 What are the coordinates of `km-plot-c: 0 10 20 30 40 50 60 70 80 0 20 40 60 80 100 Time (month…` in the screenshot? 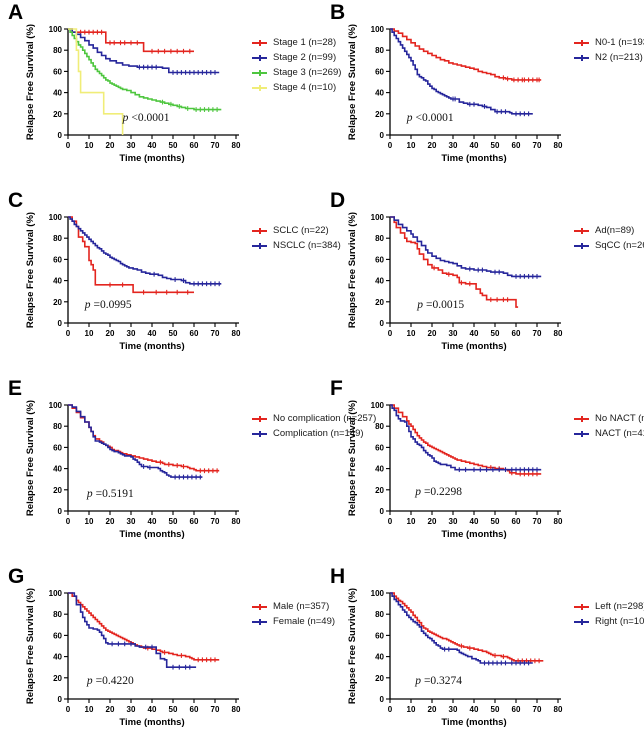 It's located at (133, 282).